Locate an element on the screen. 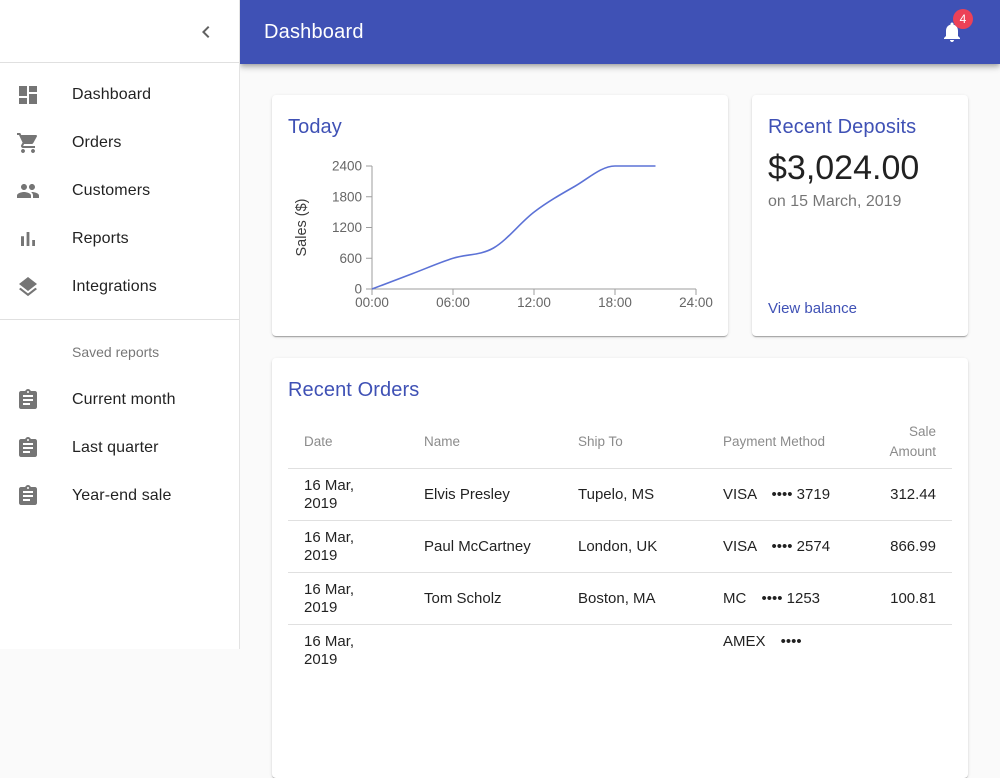  layers-icon is located at coordinates (44, 287).